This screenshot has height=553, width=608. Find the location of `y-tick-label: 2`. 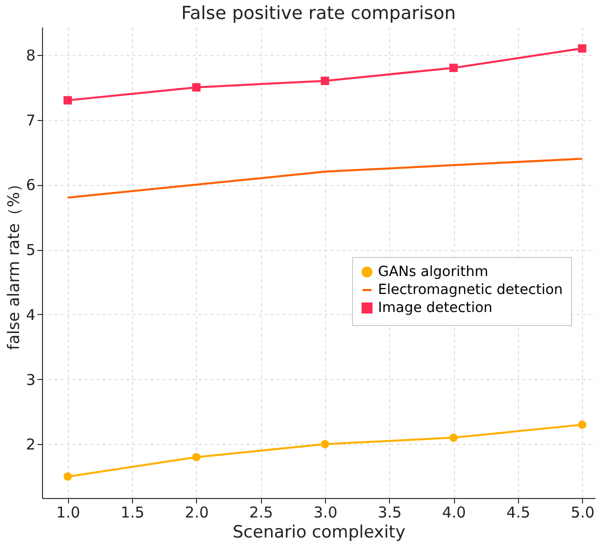

y-tick-label: 2 is located at coordinates (31, 445).